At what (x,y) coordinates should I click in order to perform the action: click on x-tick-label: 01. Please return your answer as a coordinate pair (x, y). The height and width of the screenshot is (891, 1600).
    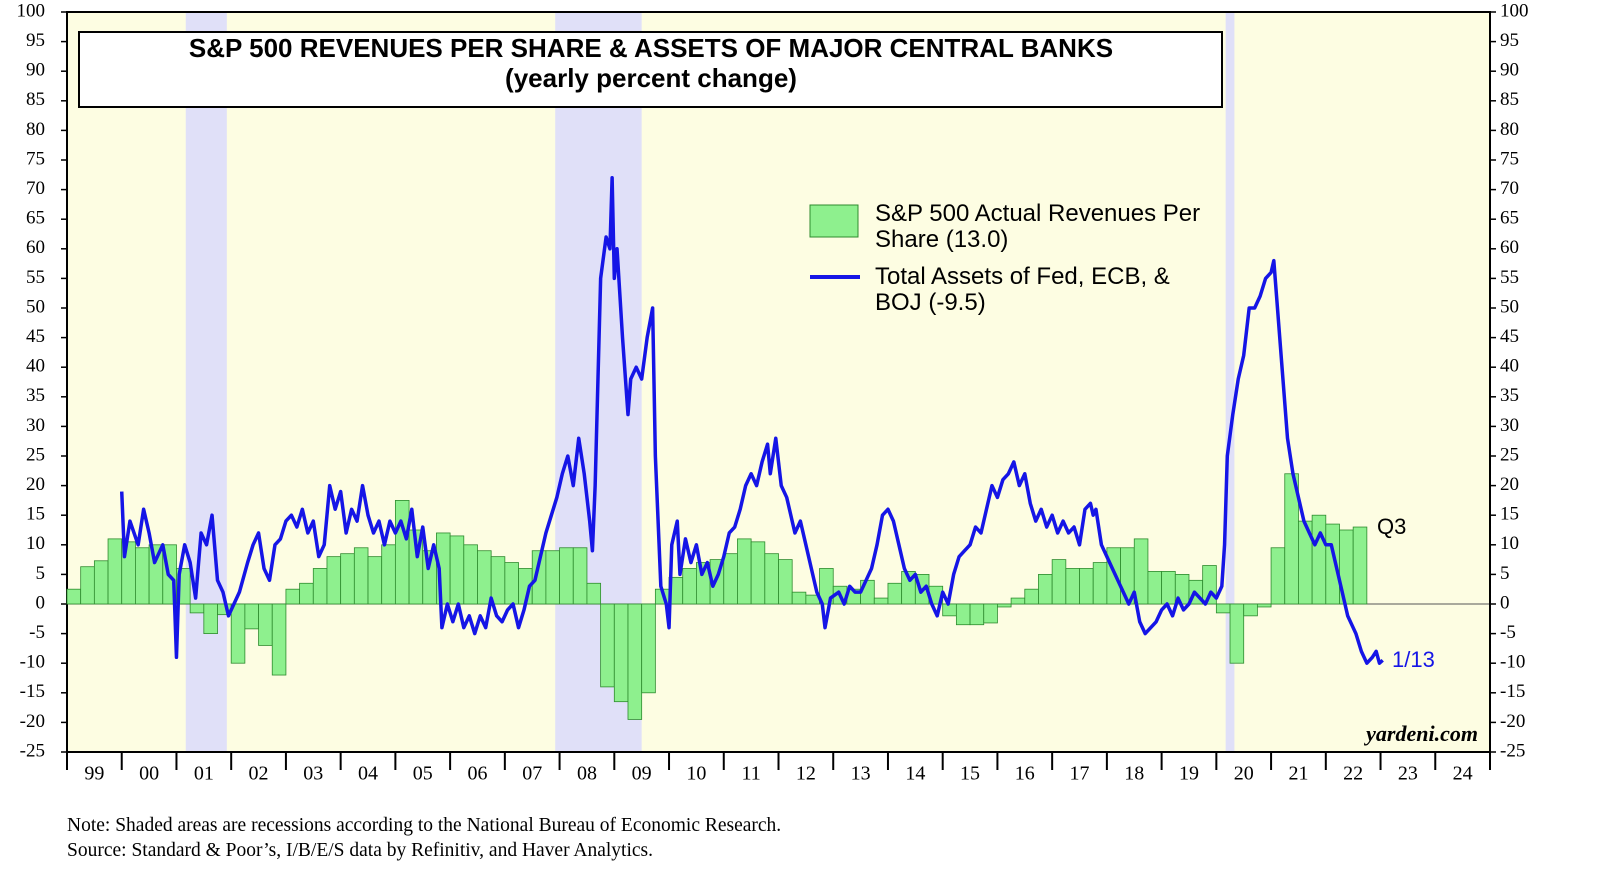
    Looking at the image, I should click on (204, 774).